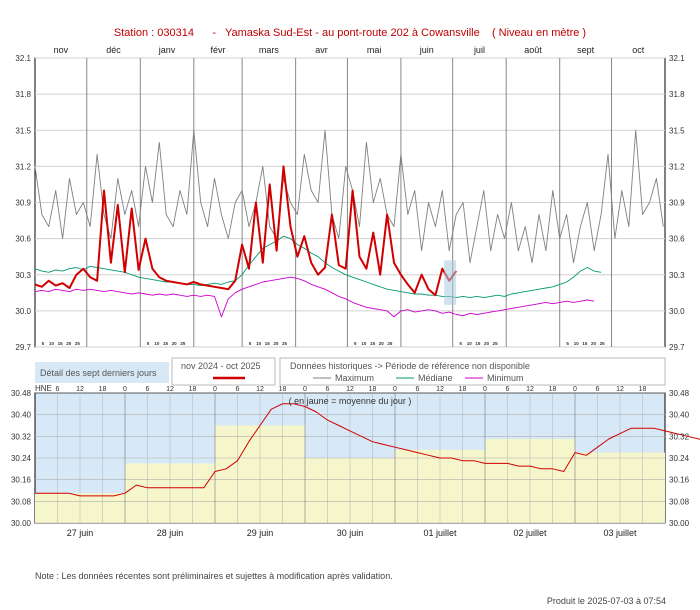 Image resolution: width=700 pixels, height=610 pixels. Describe the element at coordinates (21, 415) in the screenshot. I see `detail-ytick-left: 30.40` at that location.